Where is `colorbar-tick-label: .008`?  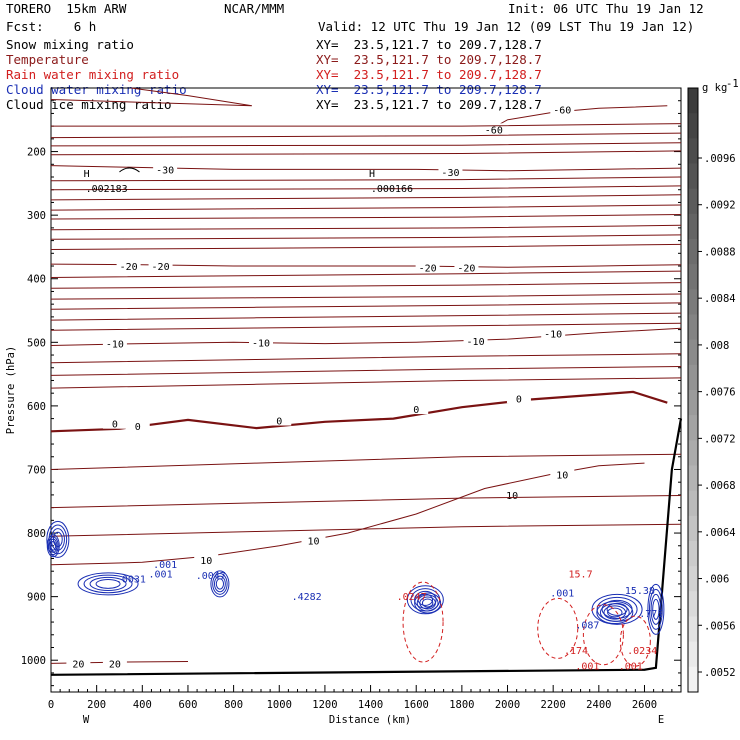
colorbar-tick-label: .008 is located at coordinates (716, 346).